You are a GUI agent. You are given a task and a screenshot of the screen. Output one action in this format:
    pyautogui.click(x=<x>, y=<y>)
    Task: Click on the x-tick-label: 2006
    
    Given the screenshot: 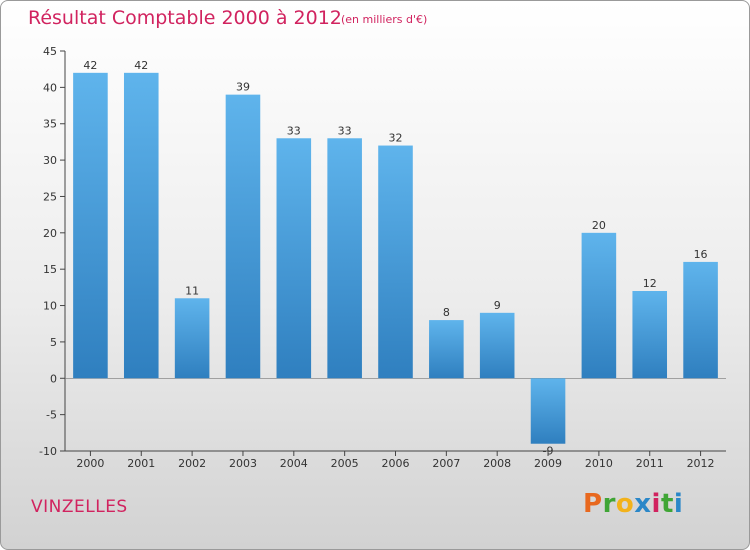 What is the action you would take?
    pyautogui.click(x=396, y=463)
    